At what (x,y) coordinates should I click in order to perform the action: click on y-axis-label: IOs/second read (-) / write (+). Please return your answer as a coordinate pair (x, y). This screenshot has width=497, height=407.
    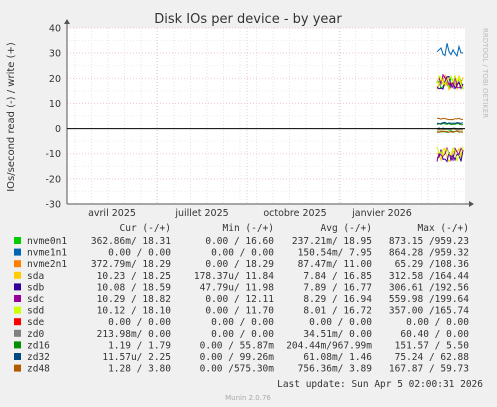
    Looking at the image, I should click on (11, 117).